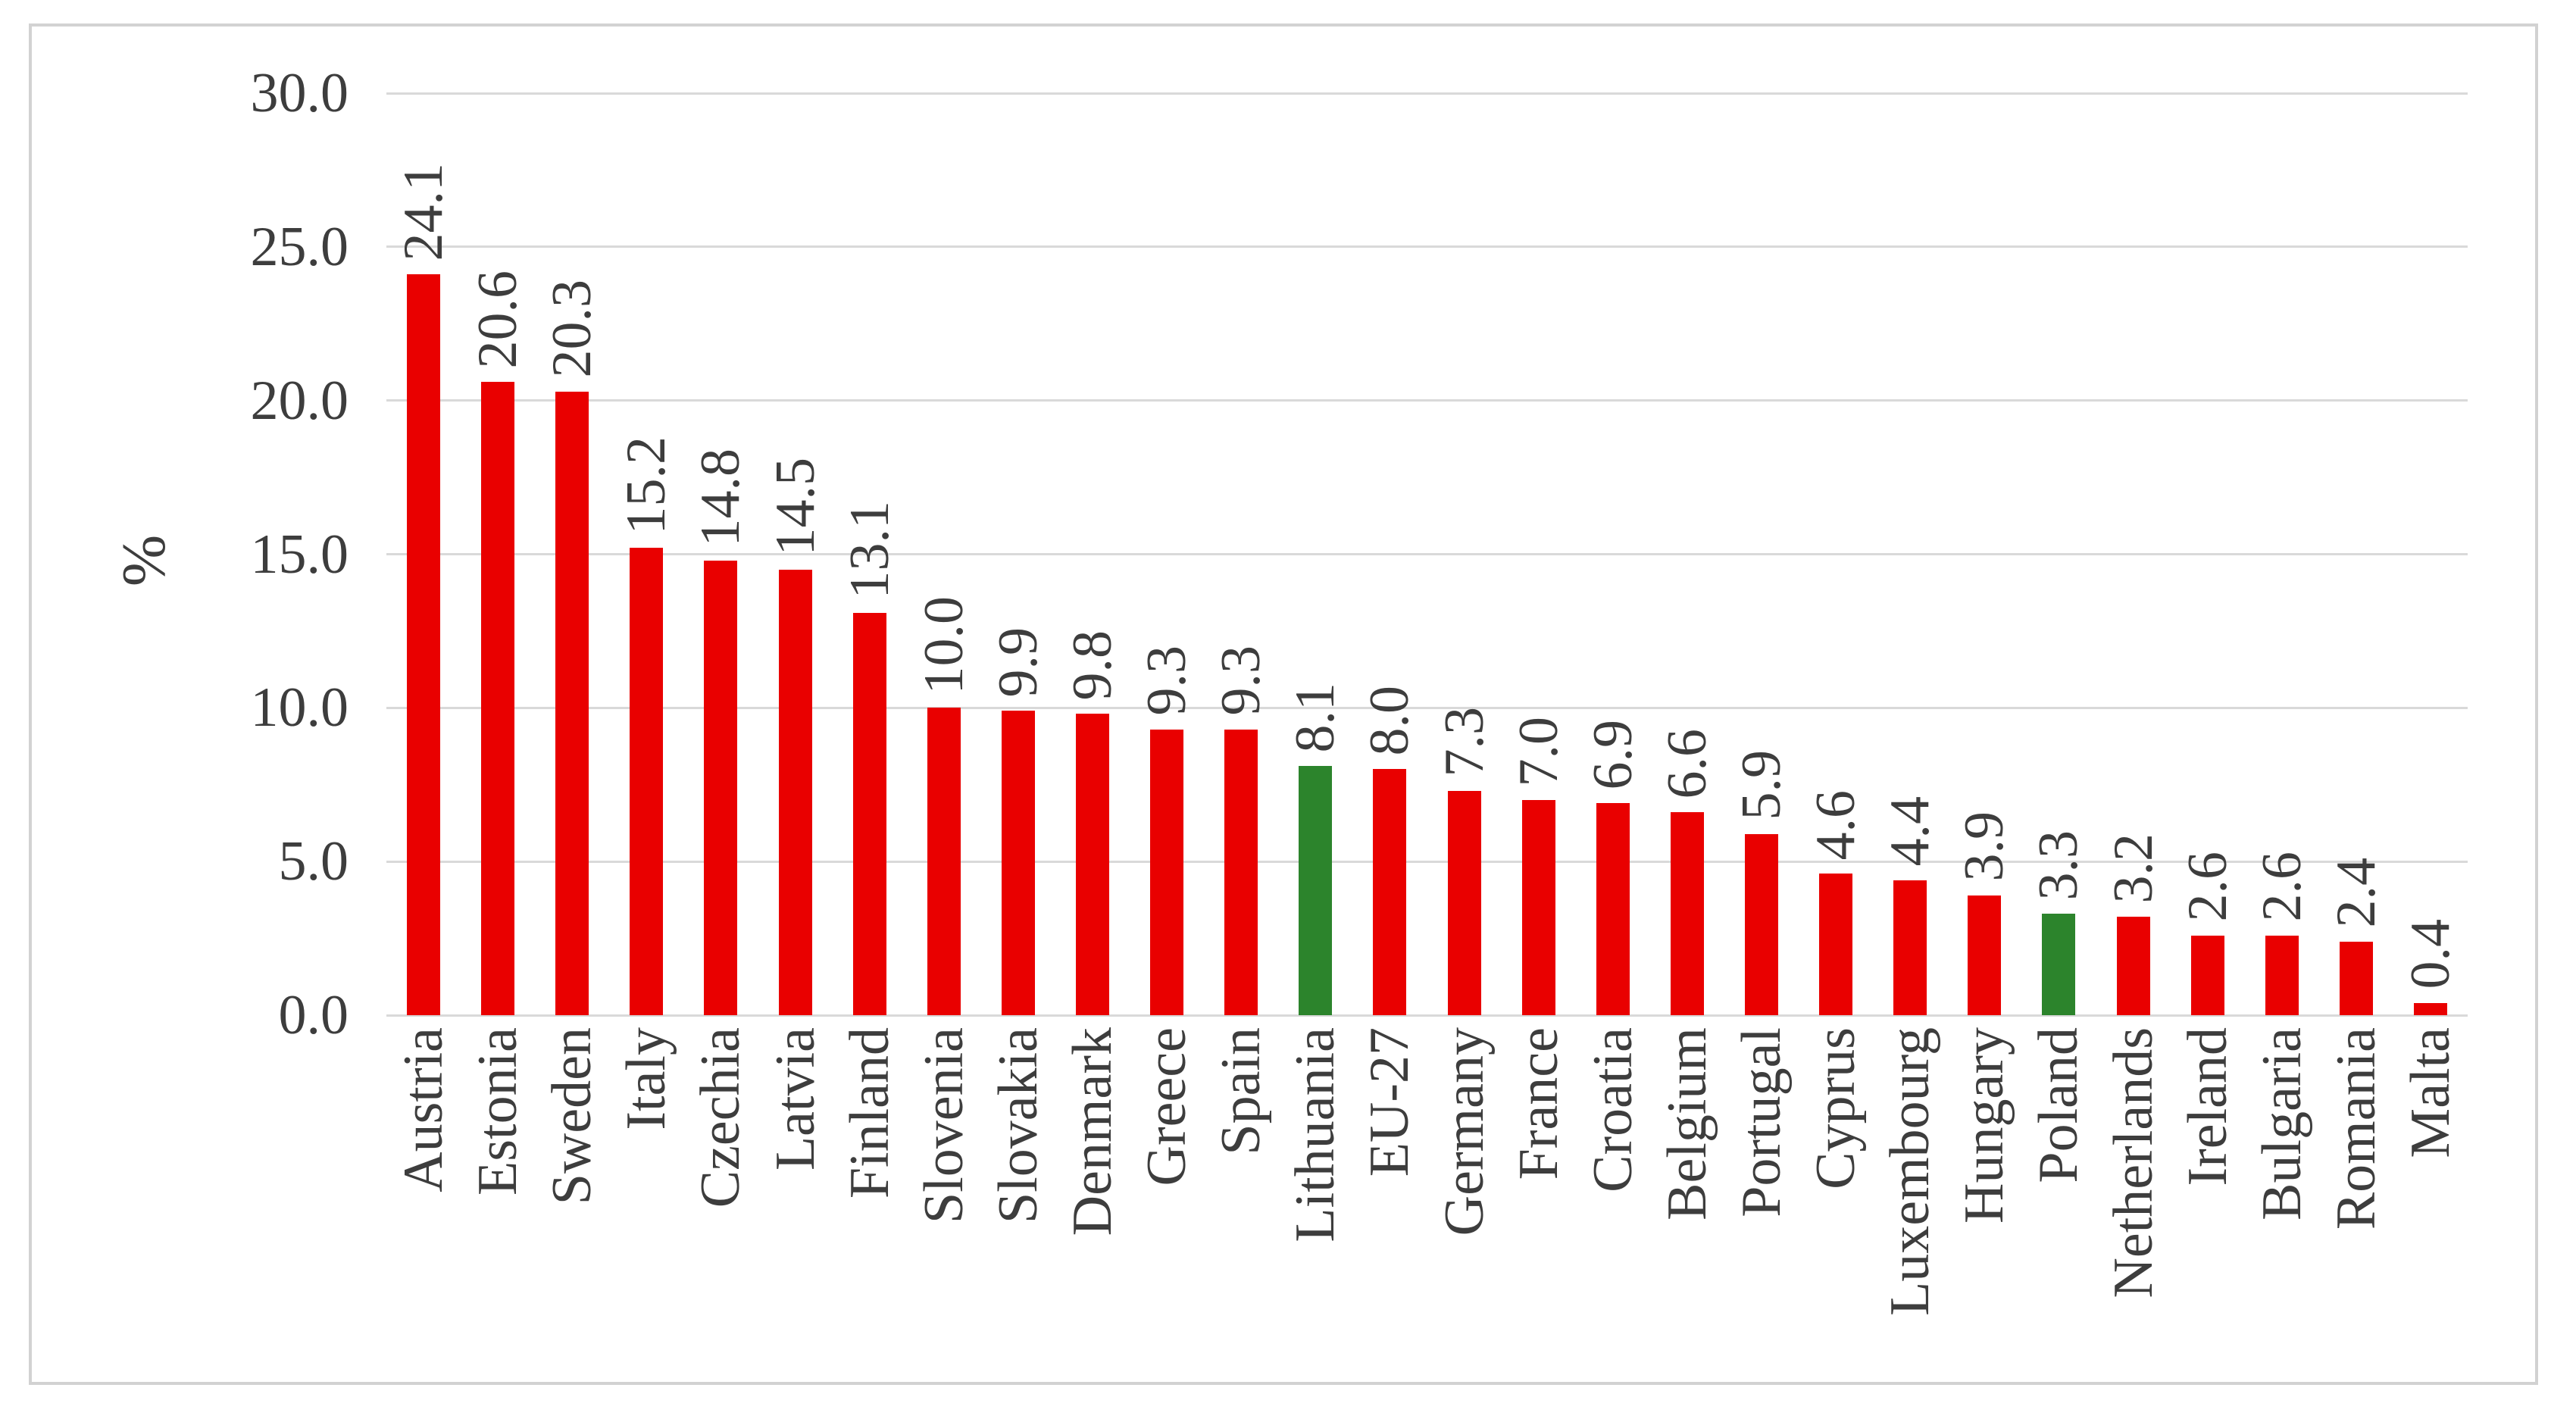 This screenshot has width=2576, height=1419. What do you see at coordinates (1389, 1102) in the screenshot?
I see `x-tick-label: EU-27` at bounding box center [1389, 1102].